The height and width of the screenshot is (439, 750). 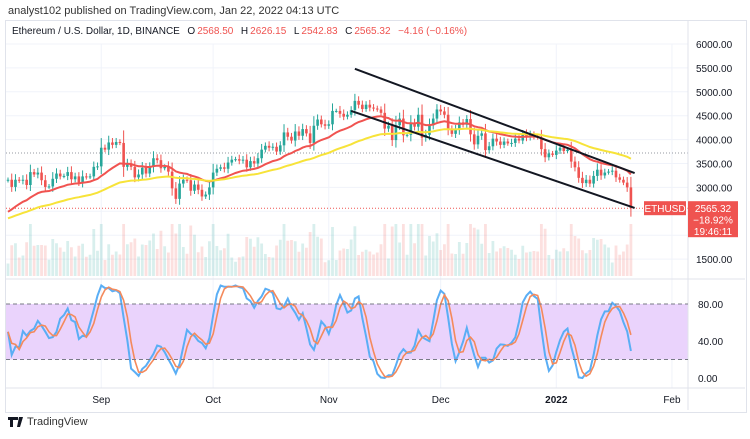 I want to click on time-axis-label: 2022, so click(x=556, y=400).